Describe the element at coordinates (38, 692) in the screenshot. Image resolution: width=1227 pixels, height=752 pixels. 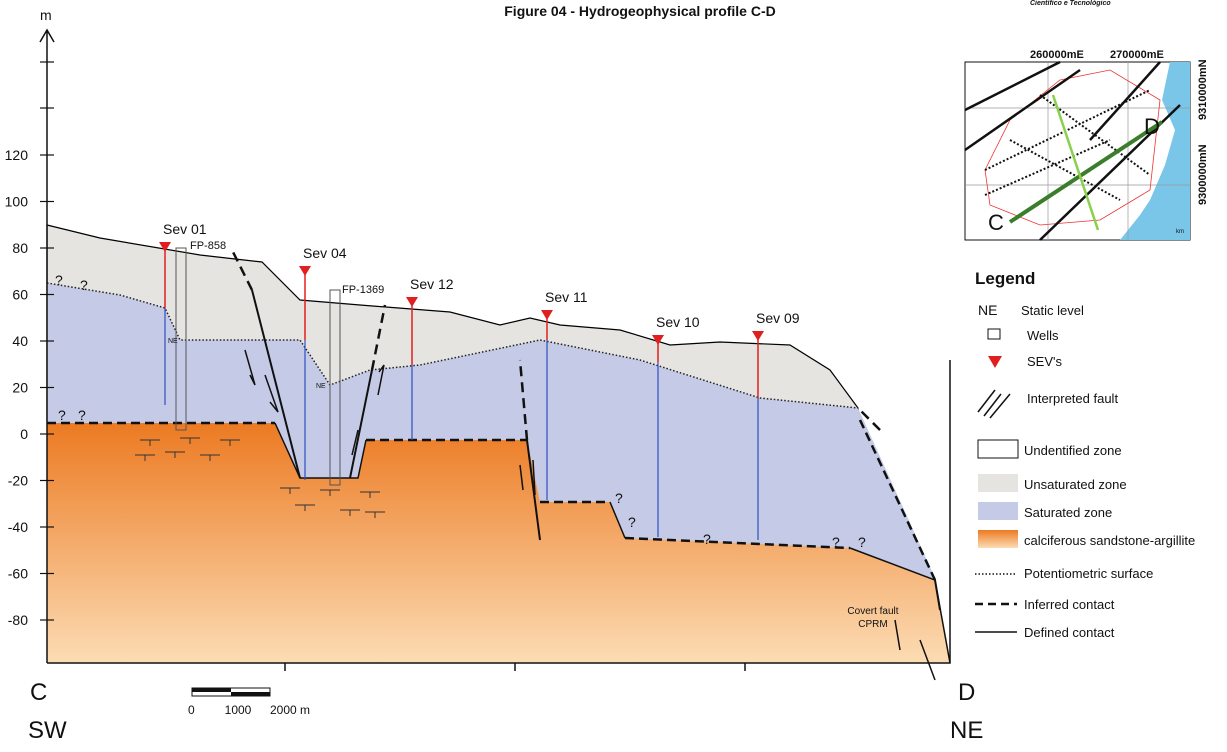
I see `profile-end: C` at that location.